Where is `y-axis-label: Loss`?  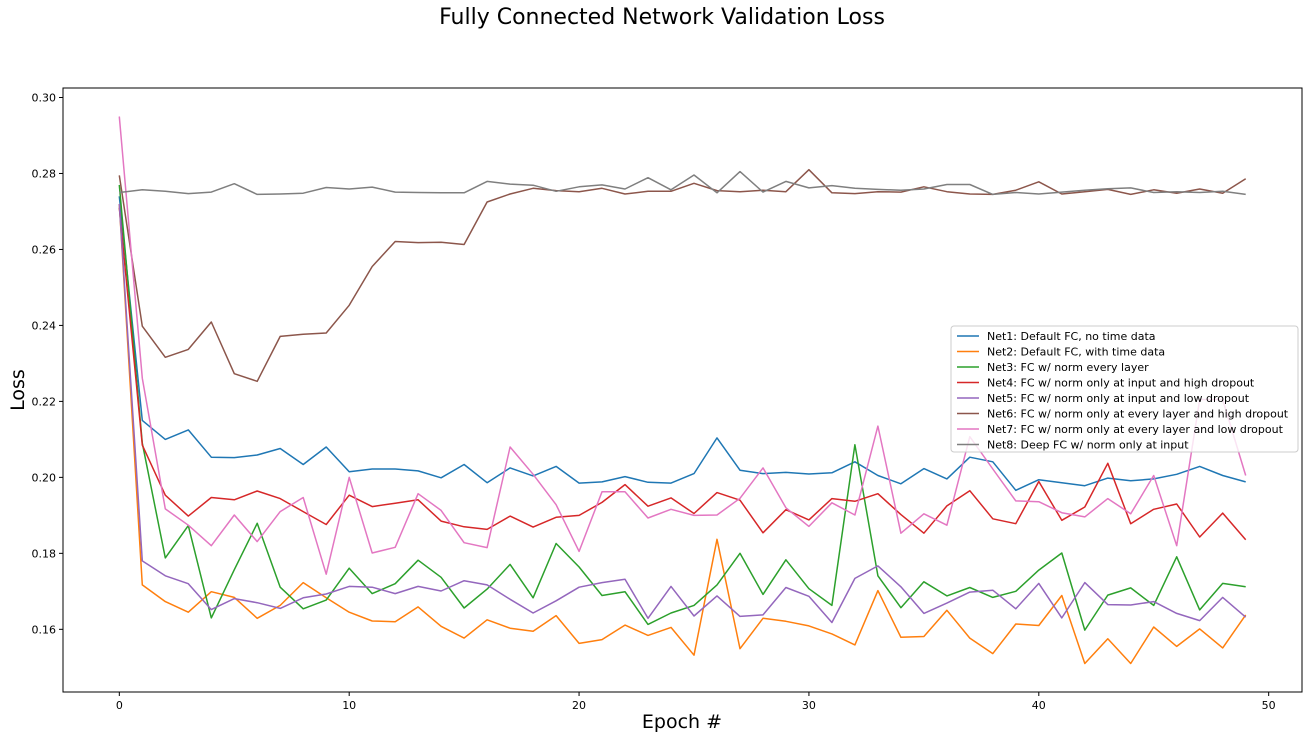 y-axis-label: Loss is located at coordinates (18, 390).